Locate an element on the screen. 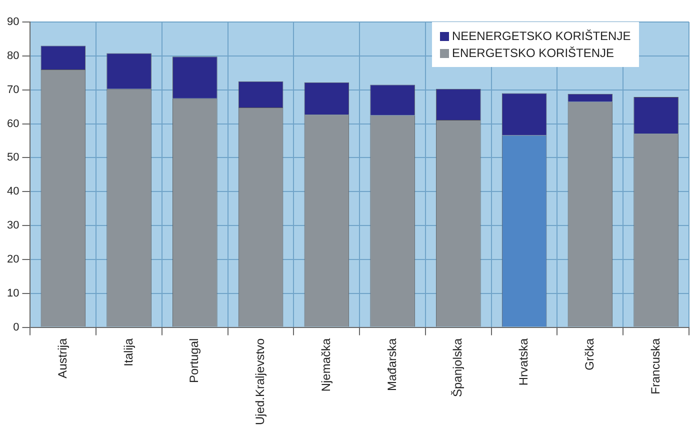 This screenshot has height=428, width=695. y-tick-label: 20 is located at coordinates (13, 259).